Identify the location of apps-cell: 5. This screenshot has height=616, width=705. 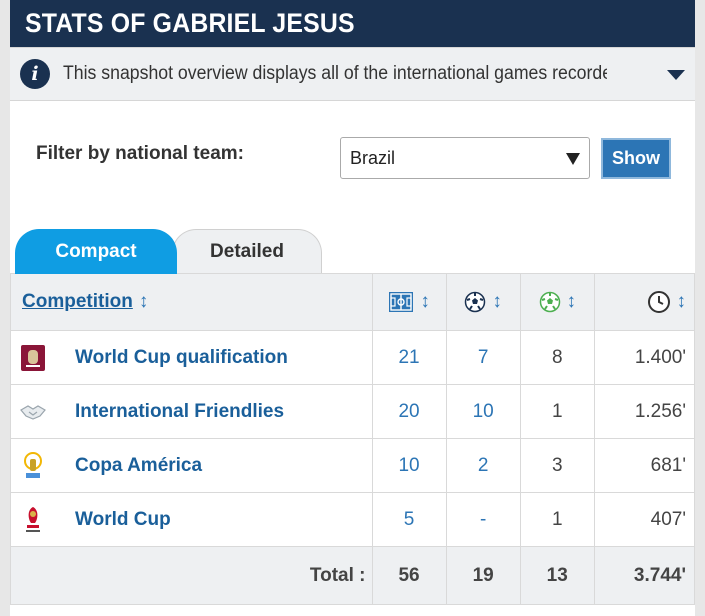
(409, 519).